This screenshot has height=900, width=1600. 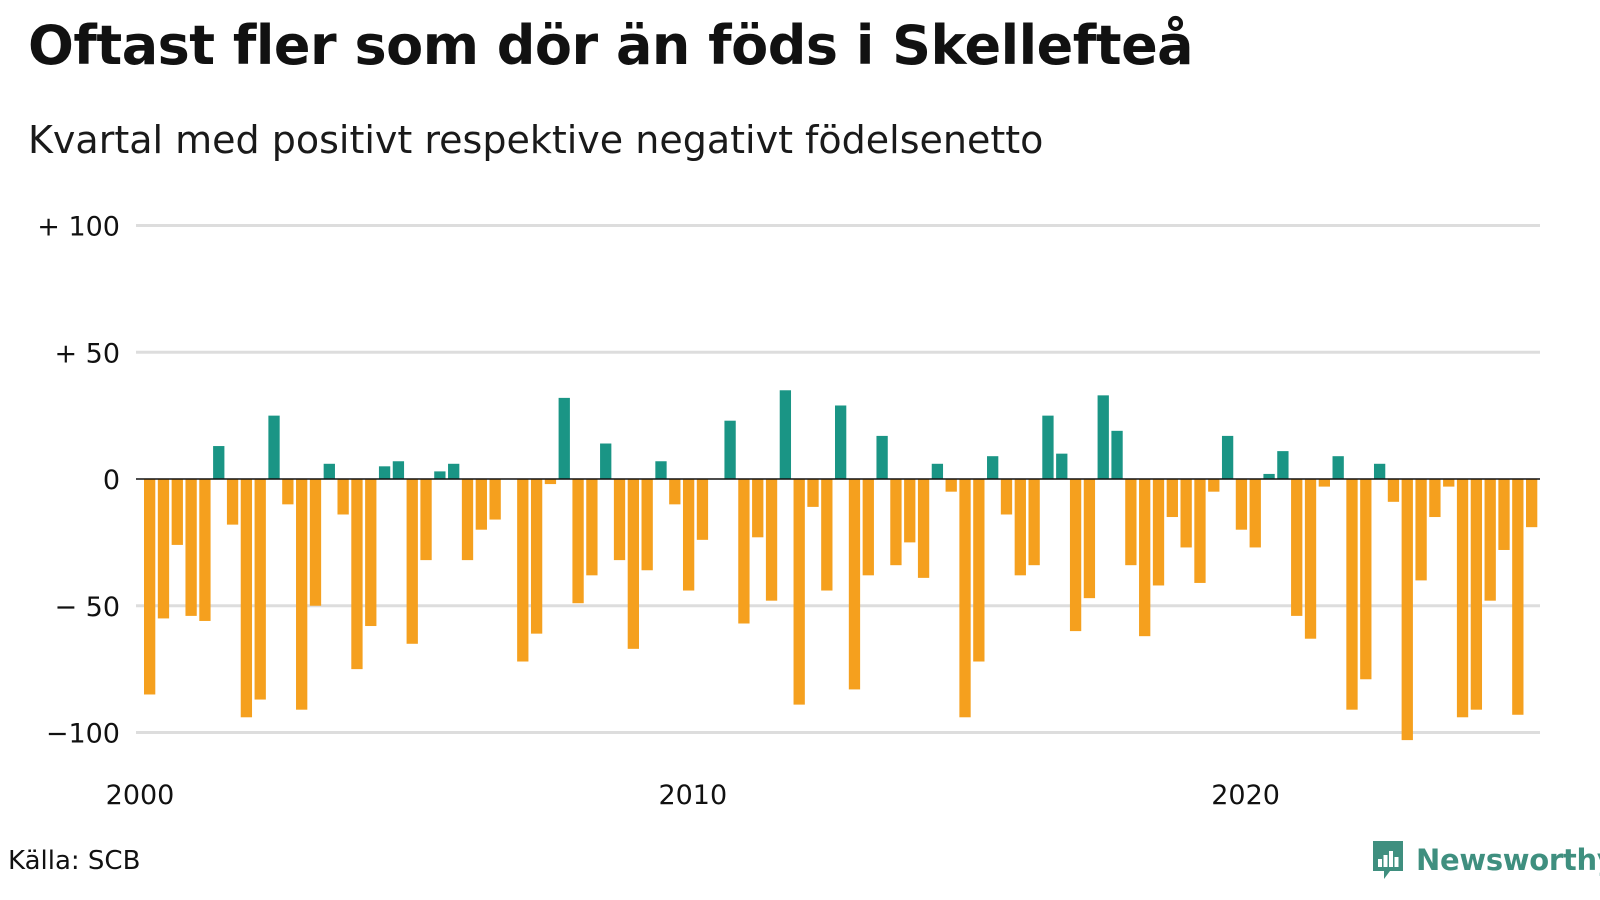 I want to click on y-tick-label: + 50, so click(x=87, y=353).